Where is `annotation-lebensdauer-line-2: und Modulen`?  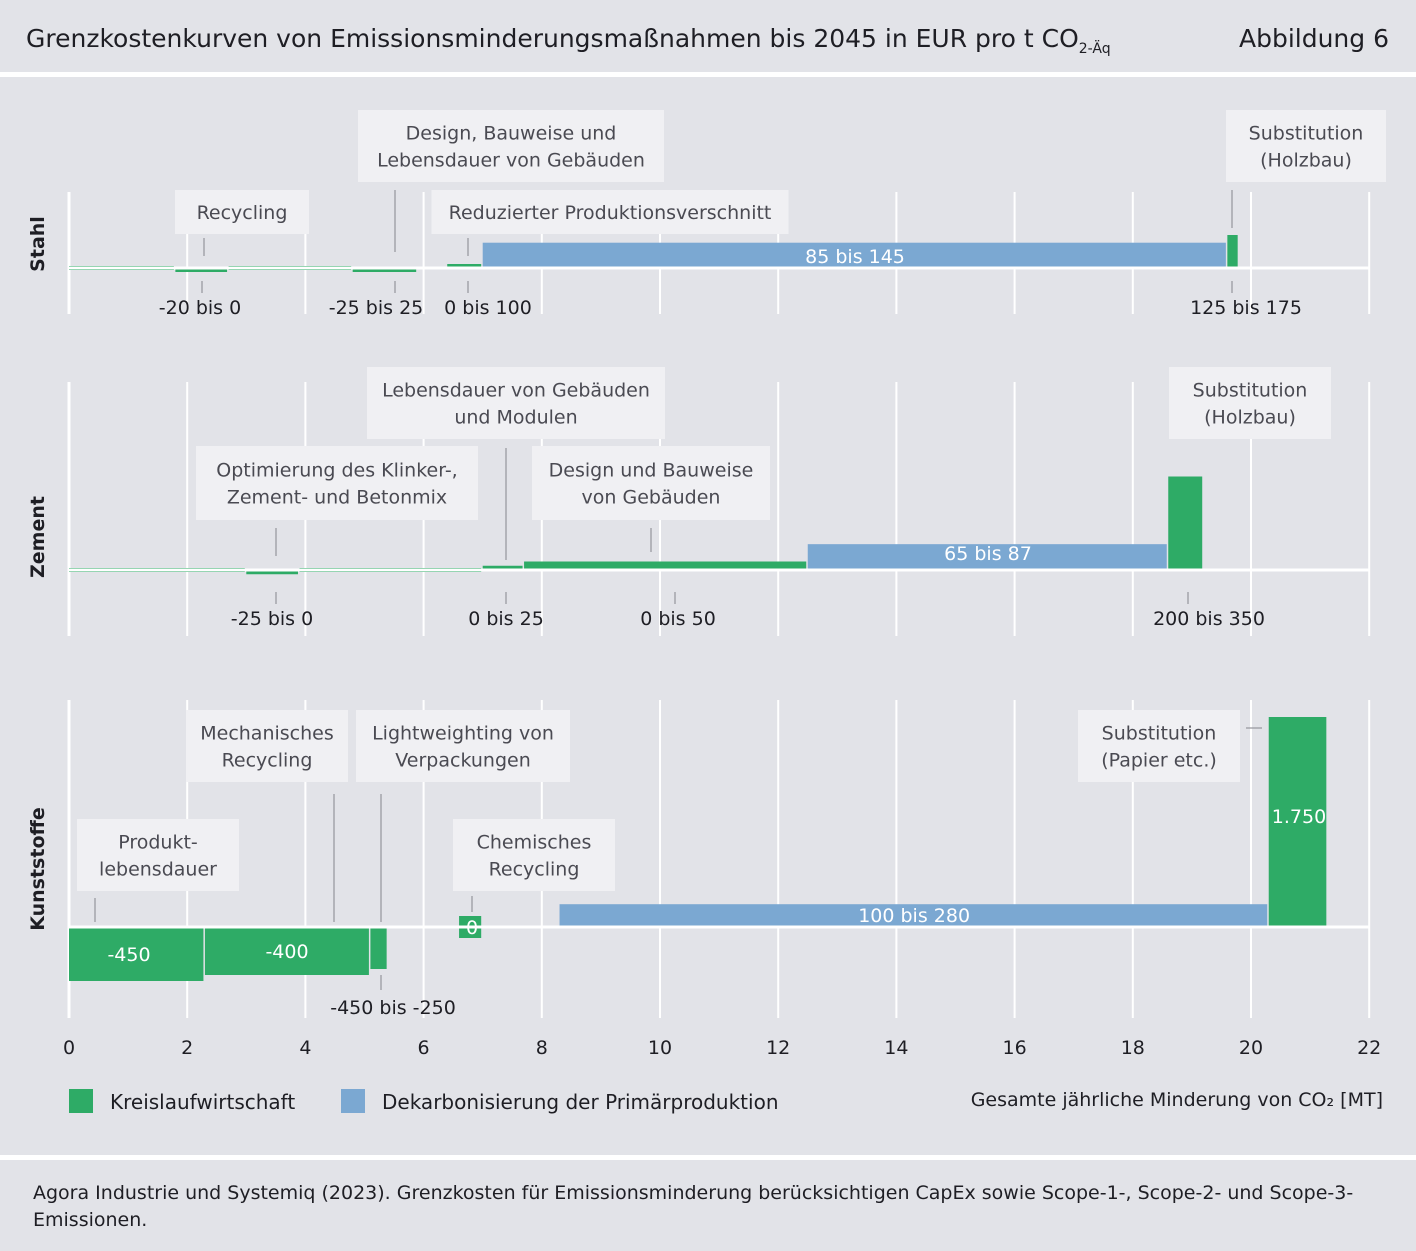
annotation-lebensdauer-line-2: und Modulen is located at coordinates (515, 418).